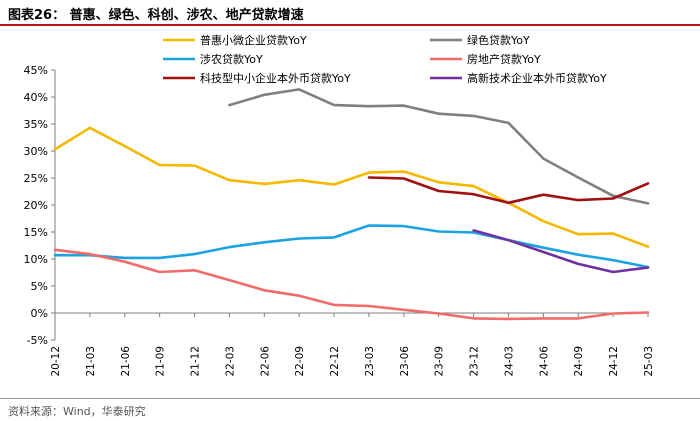 This screenshot has width=700, height=421. Describe the element at coordinates (36, 70) in the screenshot. I see `y-tick-label: 45%` at that location.